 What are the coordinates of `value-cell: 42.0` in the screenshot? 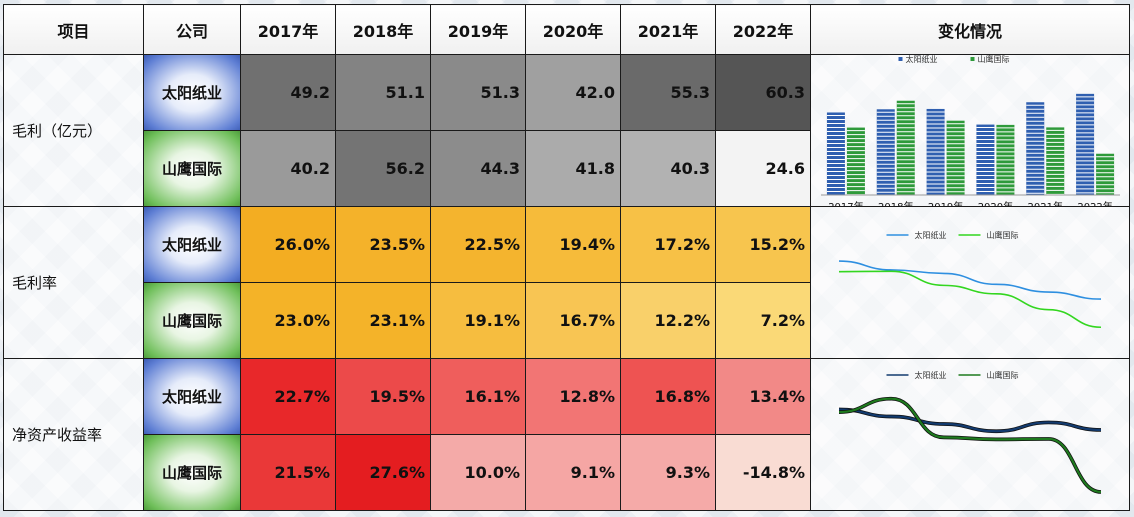 It's located at (573, 92).